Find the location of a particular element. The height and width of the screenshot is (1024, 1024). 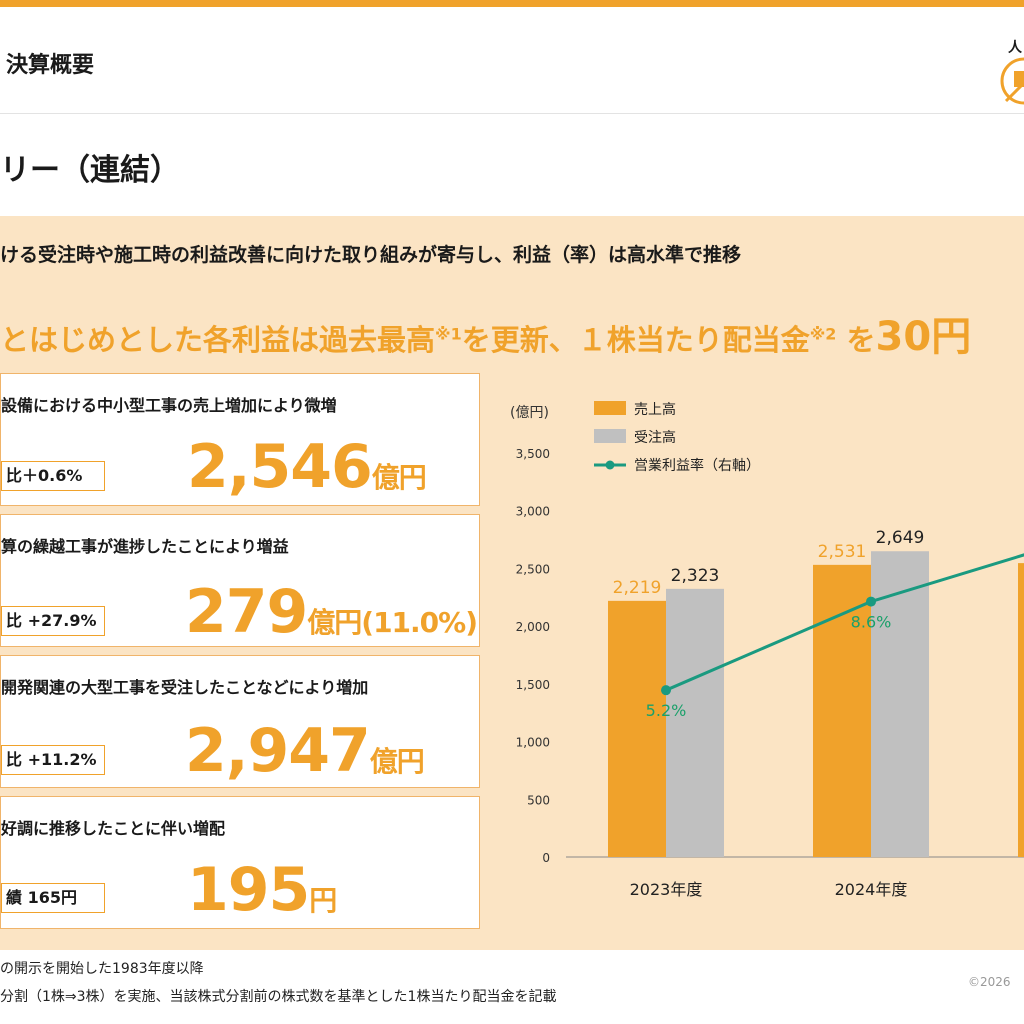

kpi-margin: (11.0%) is located at coordinates (419, 622).